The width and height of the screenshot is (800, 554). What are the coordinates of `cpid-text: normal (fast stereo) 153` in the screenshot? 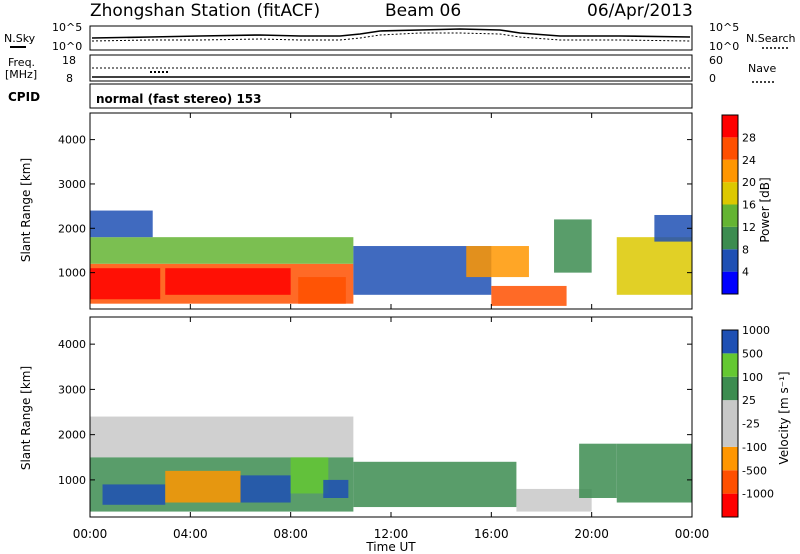 It's located at (179, 99).